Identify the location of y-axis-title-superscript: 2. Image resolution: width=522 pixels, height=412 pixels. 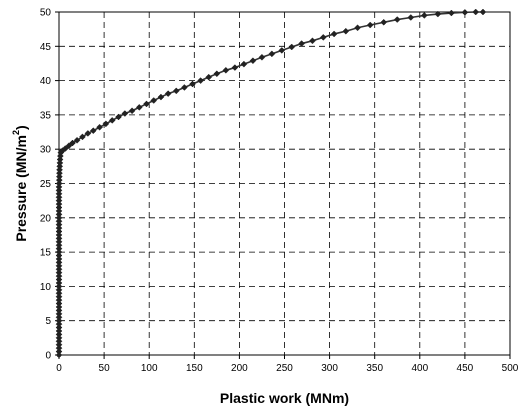
(16, 132).